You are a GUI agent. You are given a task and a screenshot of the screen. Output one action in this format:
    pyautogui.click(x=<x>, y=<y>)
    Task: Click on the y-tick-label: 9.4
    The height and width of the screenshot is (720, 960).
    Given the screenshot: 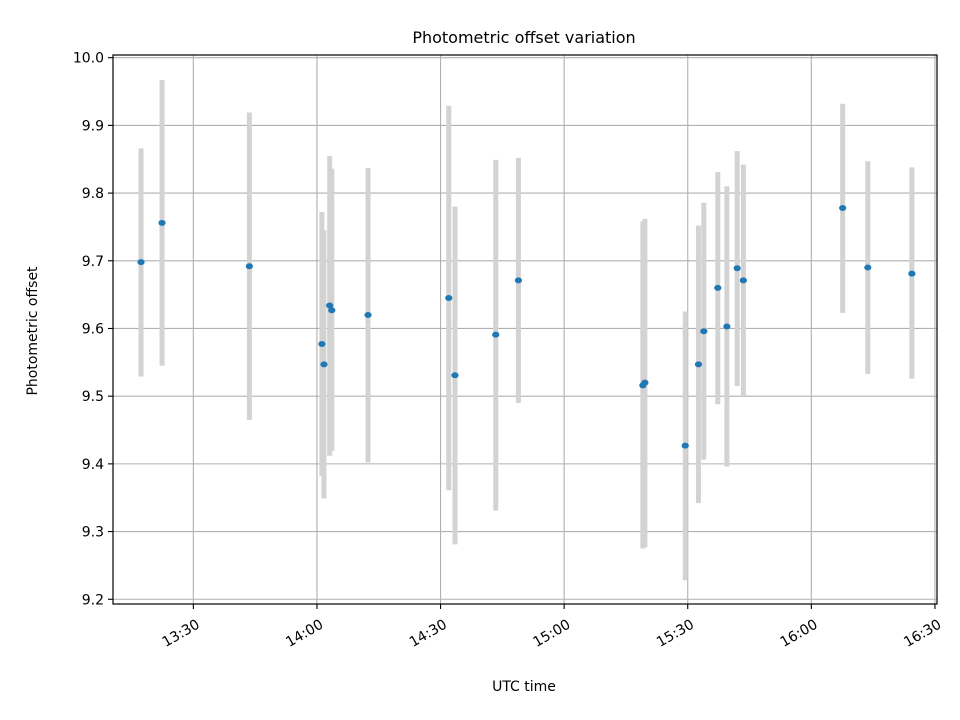 What is the action you would take?
    pyautogui.click(x=93, y=465)
    